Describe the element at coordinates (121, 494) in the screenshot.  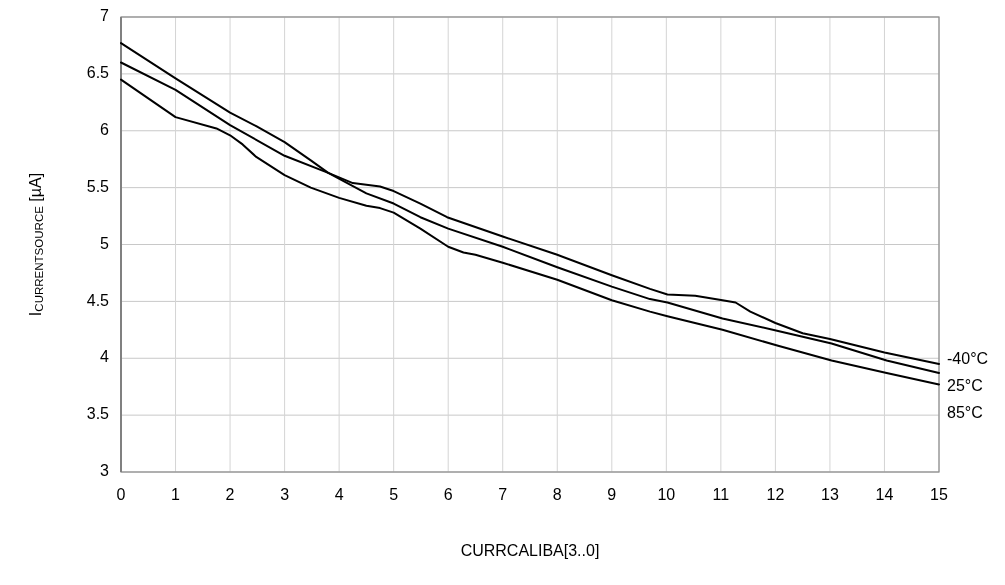
I see `x-tick-label: 0` at that location.